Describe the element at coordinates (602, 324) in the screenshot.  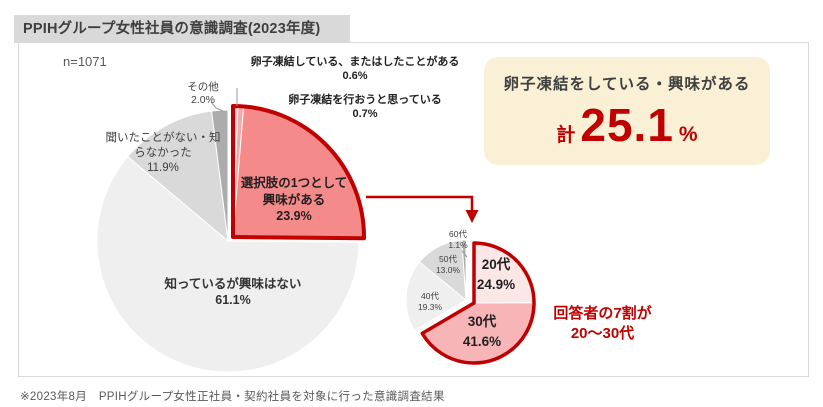
I see `age-callout: 回答者の7割が 20〜30代` at that location.